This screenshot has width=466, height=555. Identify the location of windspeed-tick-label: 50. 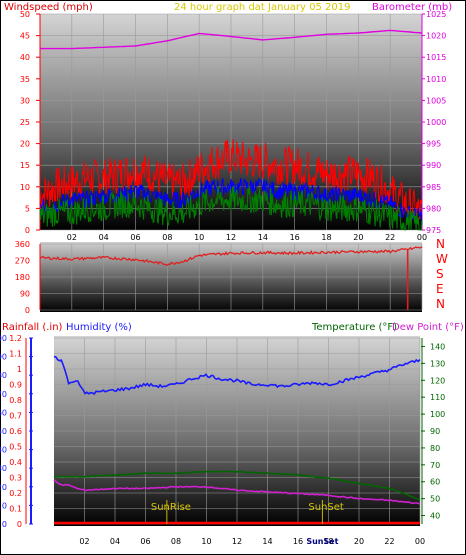
(25, 14).